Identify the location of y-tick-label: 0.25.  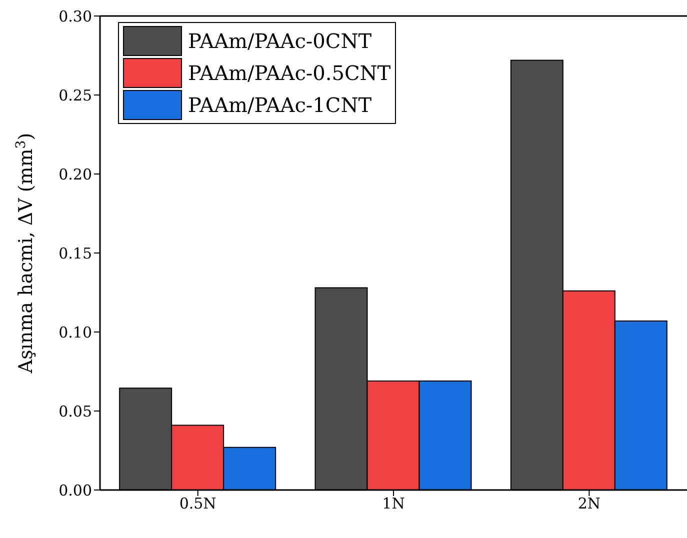
(75, 95).